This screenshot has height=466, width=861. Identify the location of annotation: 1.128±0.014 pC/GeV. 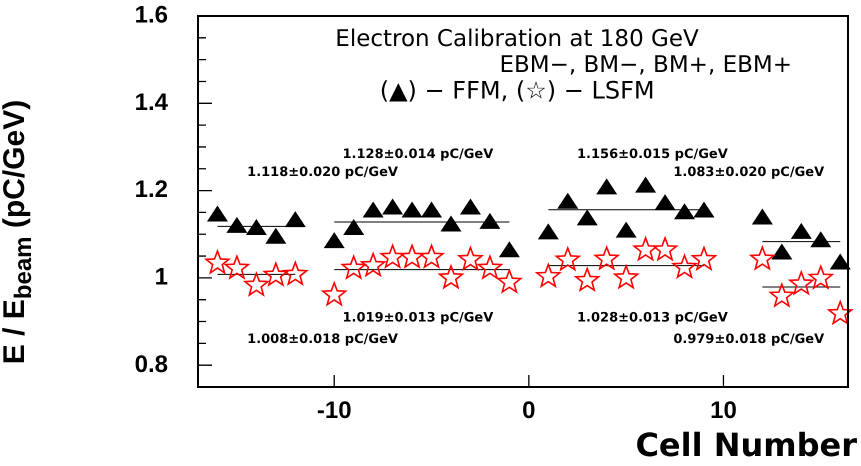
(418, 154).